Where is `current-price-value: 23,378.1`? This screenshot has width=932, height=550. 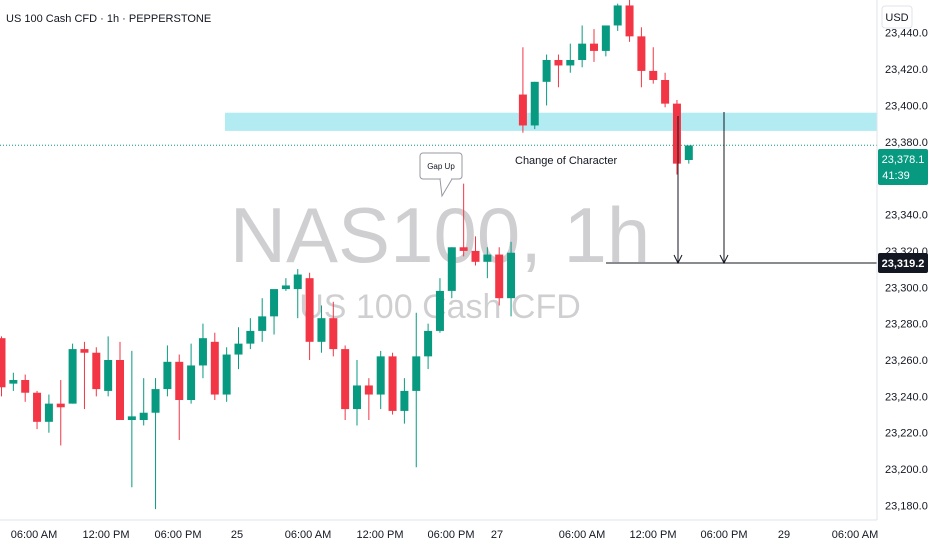 current-price-value: 23,378.1 is located at coordinates (903, 160).